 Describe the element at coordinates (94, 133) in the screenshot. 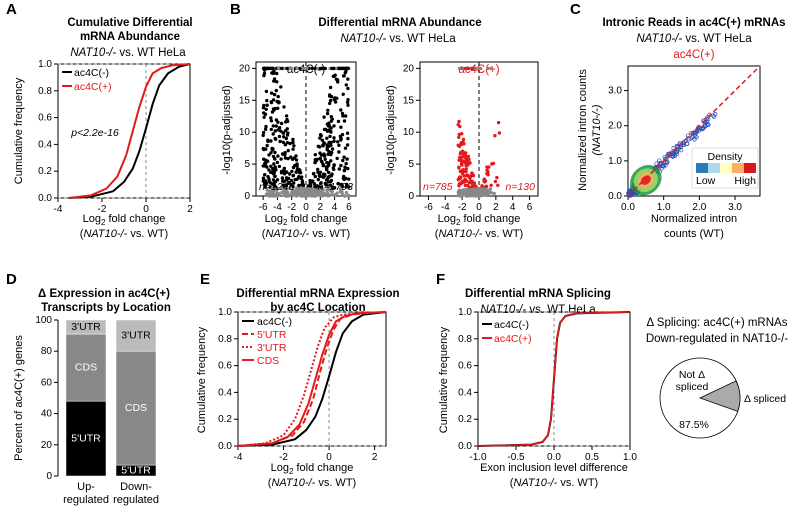

I see `panel-a-pvalue: p<2.2e-16` at that location.